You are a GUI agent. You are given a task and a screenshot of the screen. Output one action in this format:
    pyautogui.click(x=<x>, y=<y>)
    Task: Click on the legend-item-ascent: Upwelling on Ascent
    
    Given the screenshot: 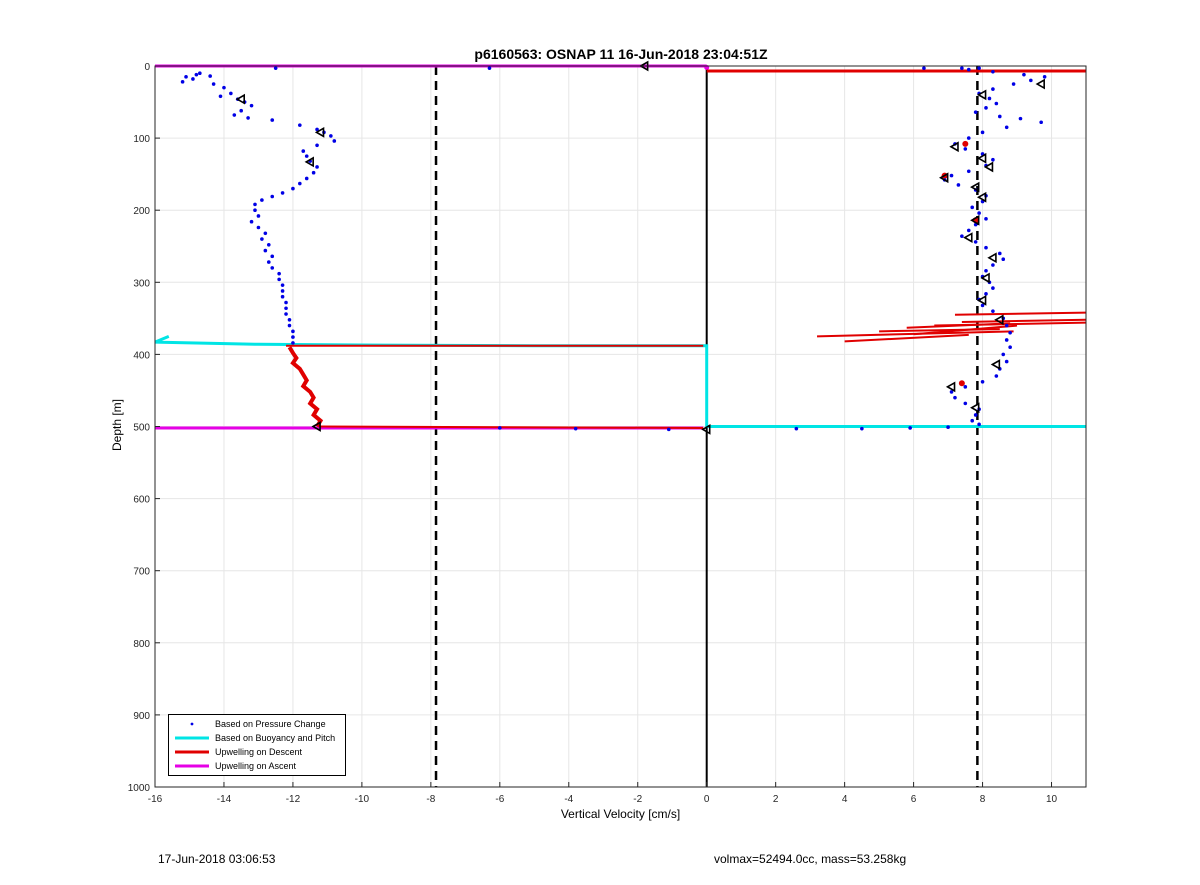 What is the action you would take?
    pyautogui.click(x=257, y=766)
    